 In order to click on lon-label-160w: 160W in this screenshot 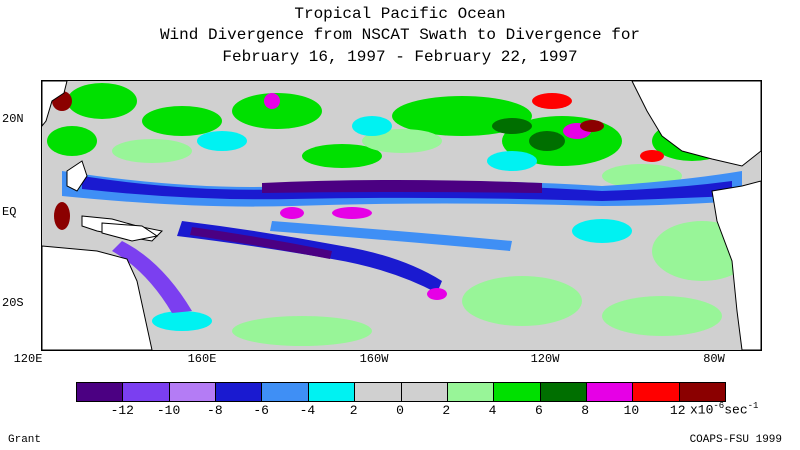, I will do `click(374, 359)`.